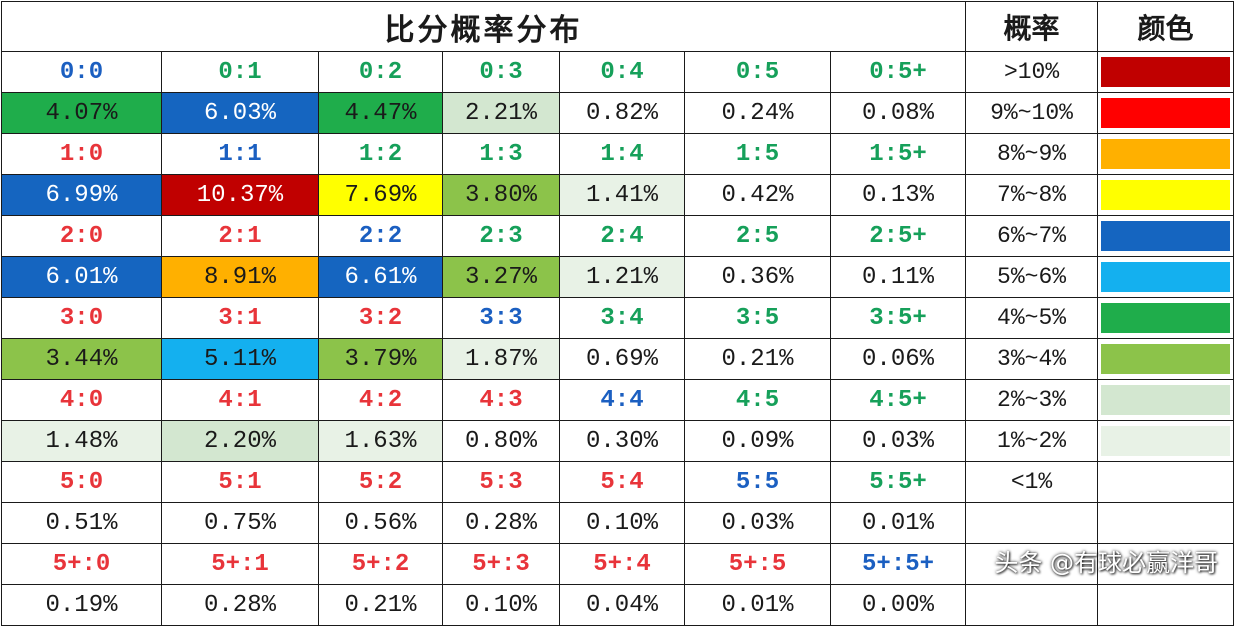 Image resolution: width=1234 pixels, height=626 pixels. Describe the element at coordinates (898, 72) in the screenshot. I see `score-cell: 0:5+` at that location.